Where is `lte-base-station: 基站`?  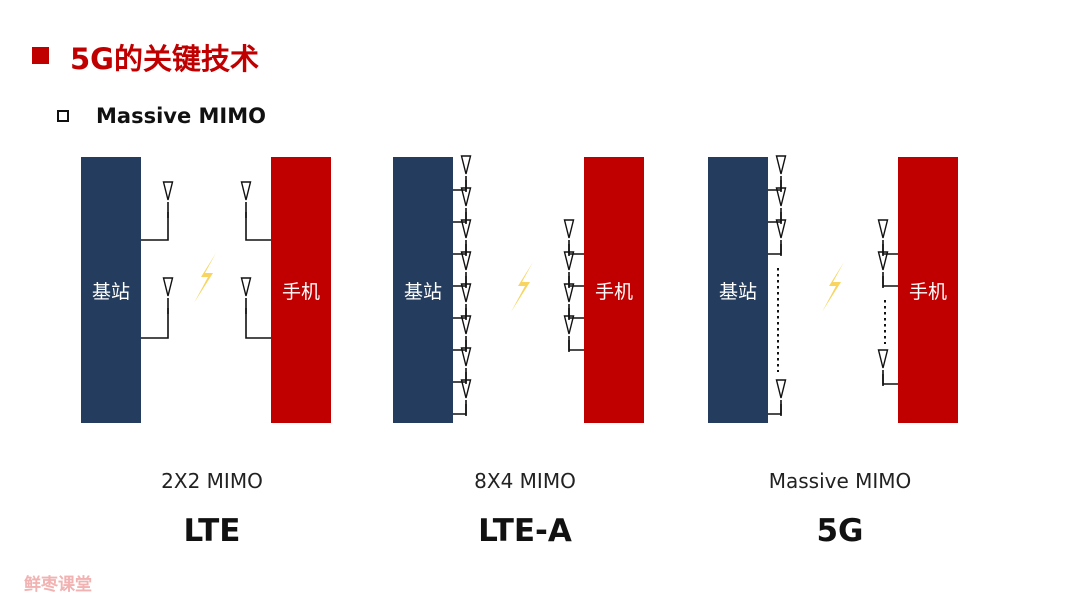
lte-base-station: 基站 is located at coordinates (111, 290).